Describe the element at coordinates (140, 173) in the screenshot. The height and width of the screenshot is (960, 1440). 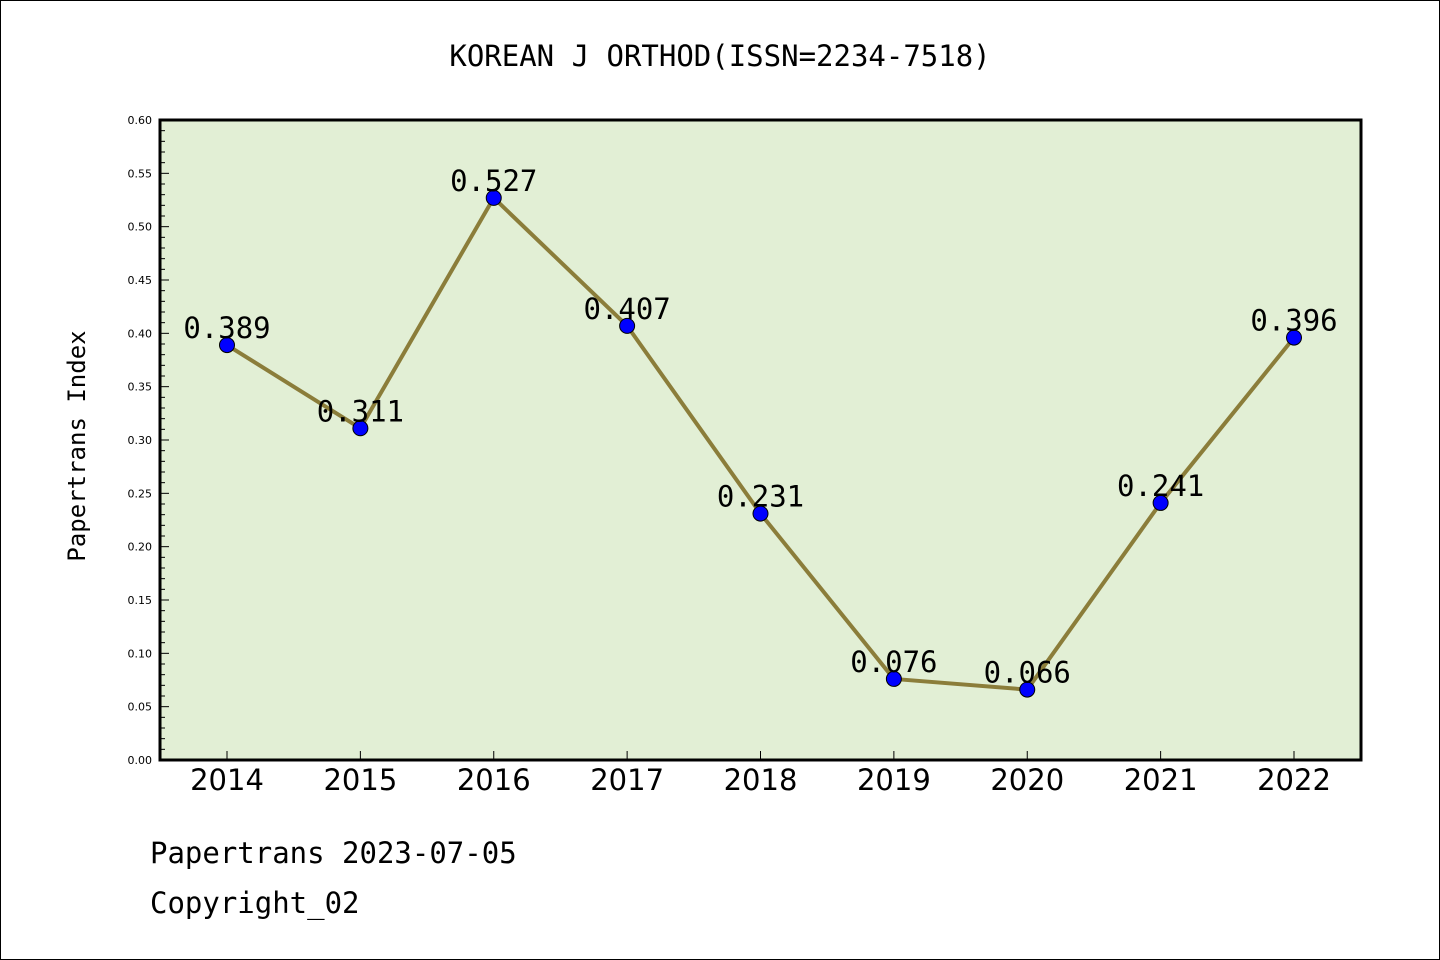
I see `y-tick-label: 0.55` at that location.